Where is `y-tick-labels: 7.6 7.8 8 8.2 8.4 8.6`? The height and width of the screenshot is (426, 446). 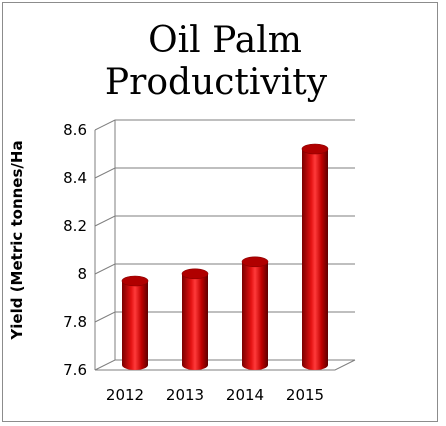
y-tick-labels: 7.6 7.8 8 8.2 8.4 8.6 is located at coordinates (75, 250).